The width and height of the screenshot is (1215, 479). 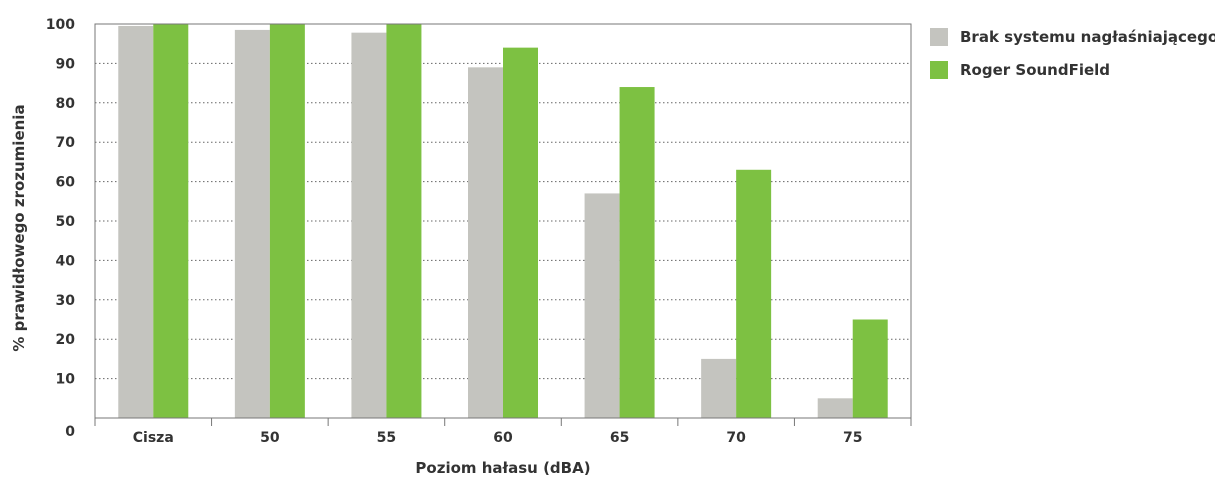 What do you see at coordinates (66, 143) in the screenshot?
I see `y-tick-label: 70` at bounding box center [66, 143].